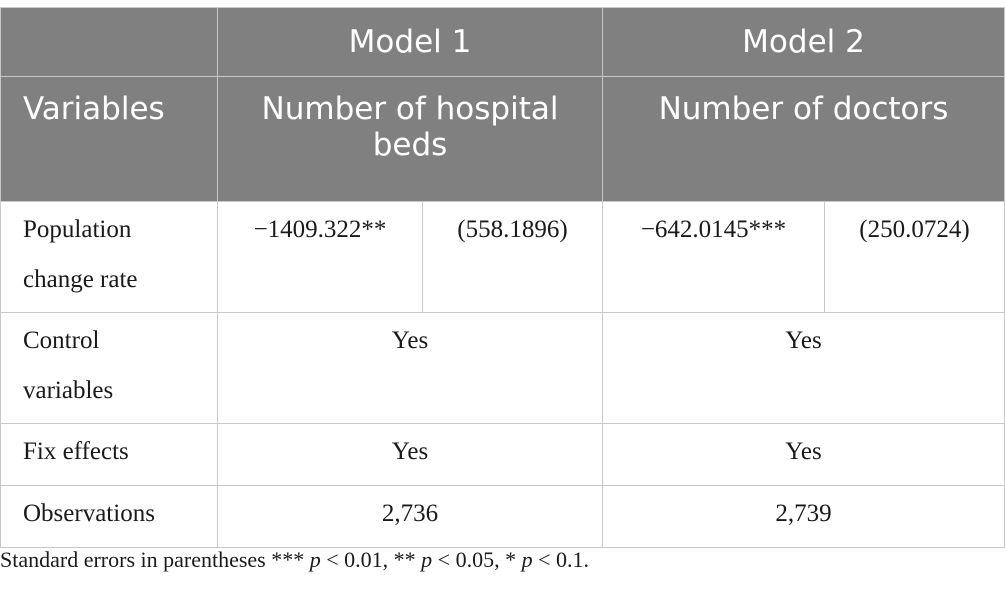 The width and height of the screenshot is (1005, 591). Describe the element at coordinates (410, 139) in the screenshot. I see `dependent-variable-1-header: Number of hospital beds` at that location.